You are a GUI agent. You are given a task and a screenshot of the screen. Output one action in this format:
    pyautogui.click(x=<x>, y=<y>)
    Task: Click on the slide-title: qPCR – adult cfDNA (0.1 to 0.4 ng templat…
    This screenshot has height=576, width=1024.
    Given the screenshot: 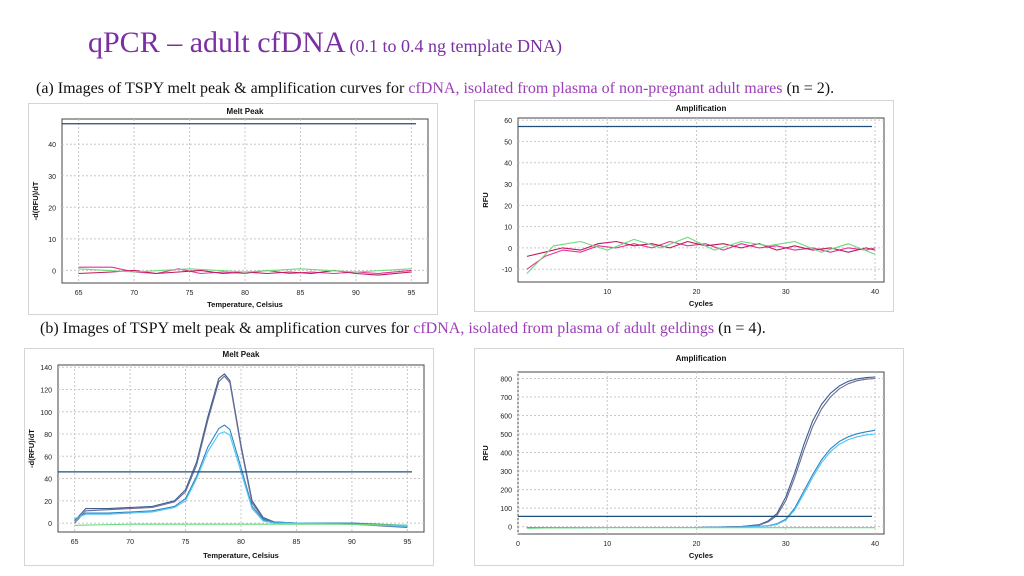 What is the action you would take?
    pyautogui.click(x=325, y=43)
    